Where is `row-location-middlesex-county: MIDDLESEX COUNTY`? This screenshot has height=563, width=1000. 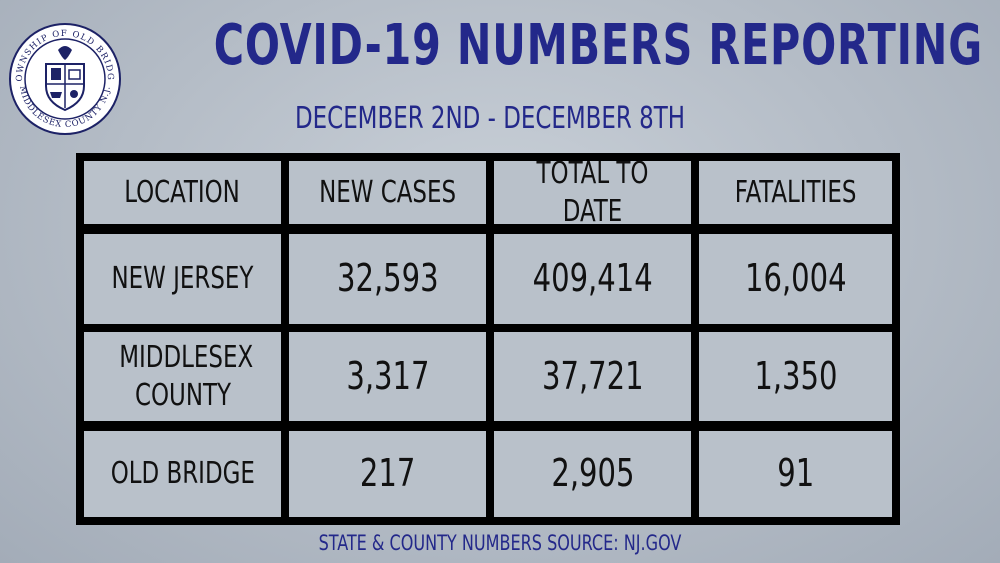 row-location-middlesex-county: MIDDLESEX COUNTY is located at coordinates (182, 376).